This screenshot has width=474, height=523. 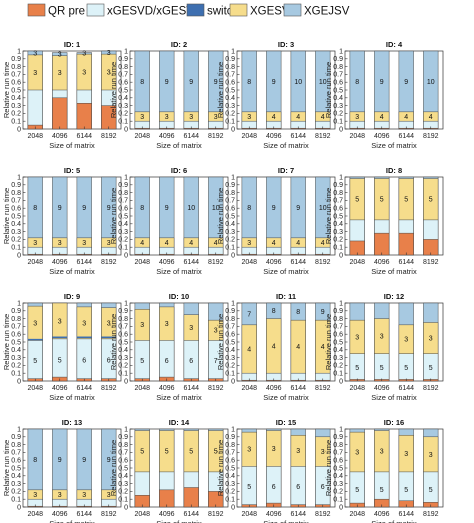 I want to click on x-axis-label: Size of matrix, so click(x=179, y=271).